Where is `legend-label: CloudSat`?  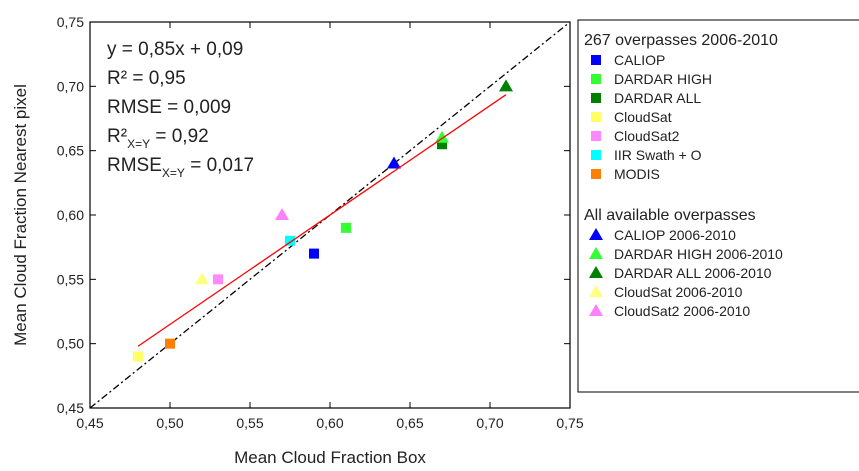
legend-label: CloudSat is located at coordinates (643, 117).